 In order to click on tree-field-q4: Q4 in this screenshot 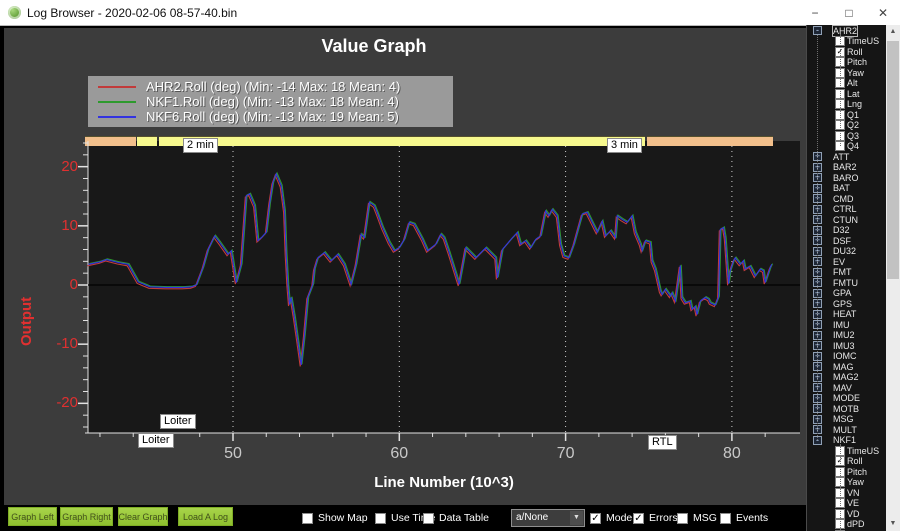, I will do `click(846, 146)`.